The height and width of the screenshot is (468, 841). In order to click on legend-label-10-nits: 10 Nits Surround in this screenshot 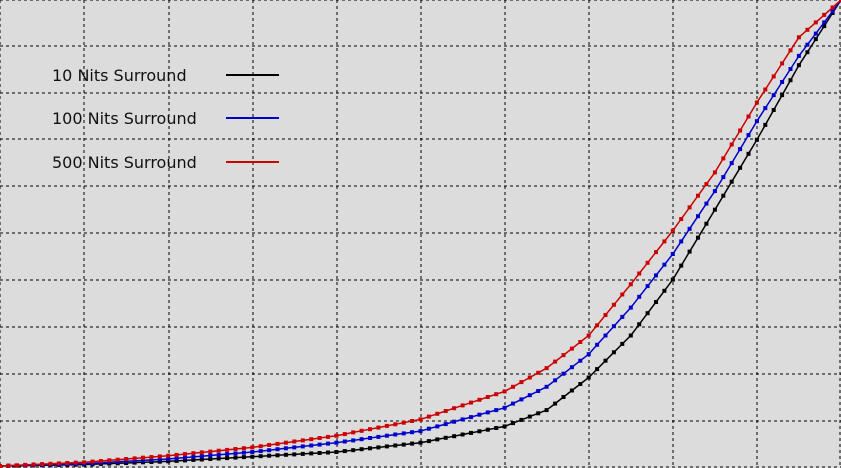, I will do `click(119, 75)`.